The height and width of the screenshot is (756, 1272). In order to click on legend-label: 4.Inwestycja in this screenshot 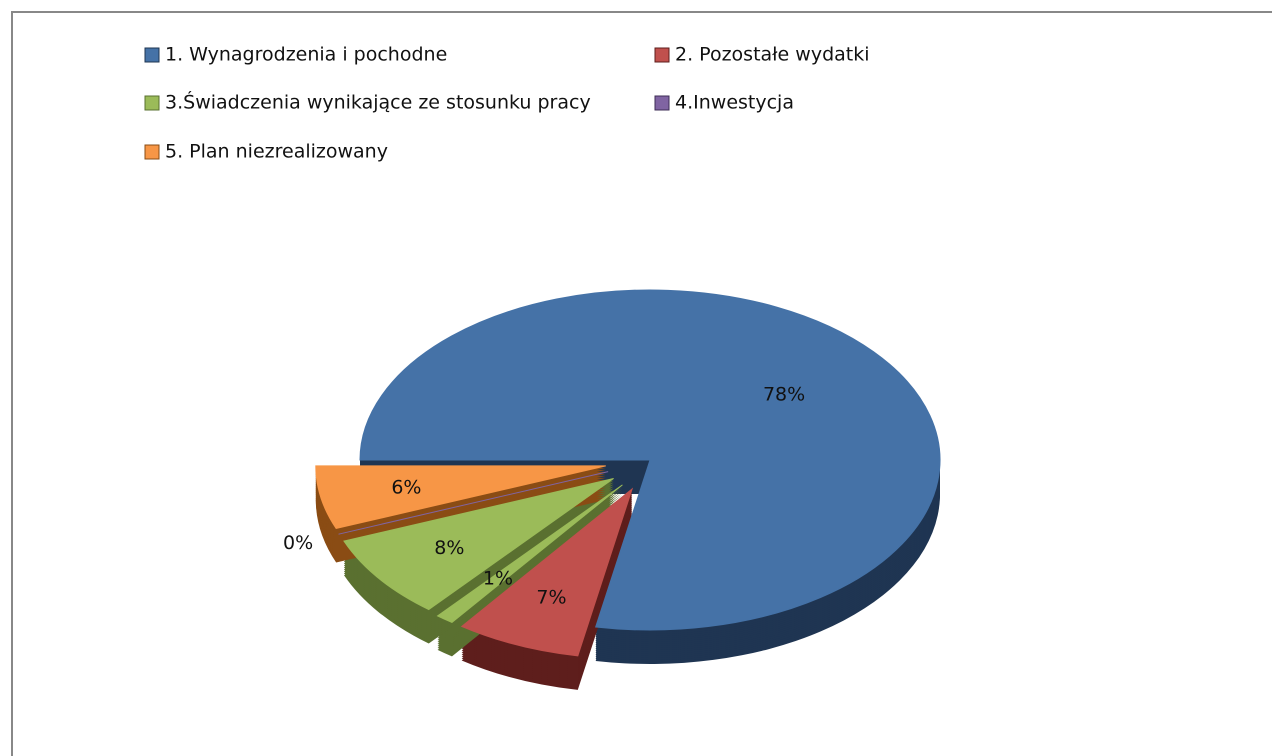, I will do `click(734, 103)`.